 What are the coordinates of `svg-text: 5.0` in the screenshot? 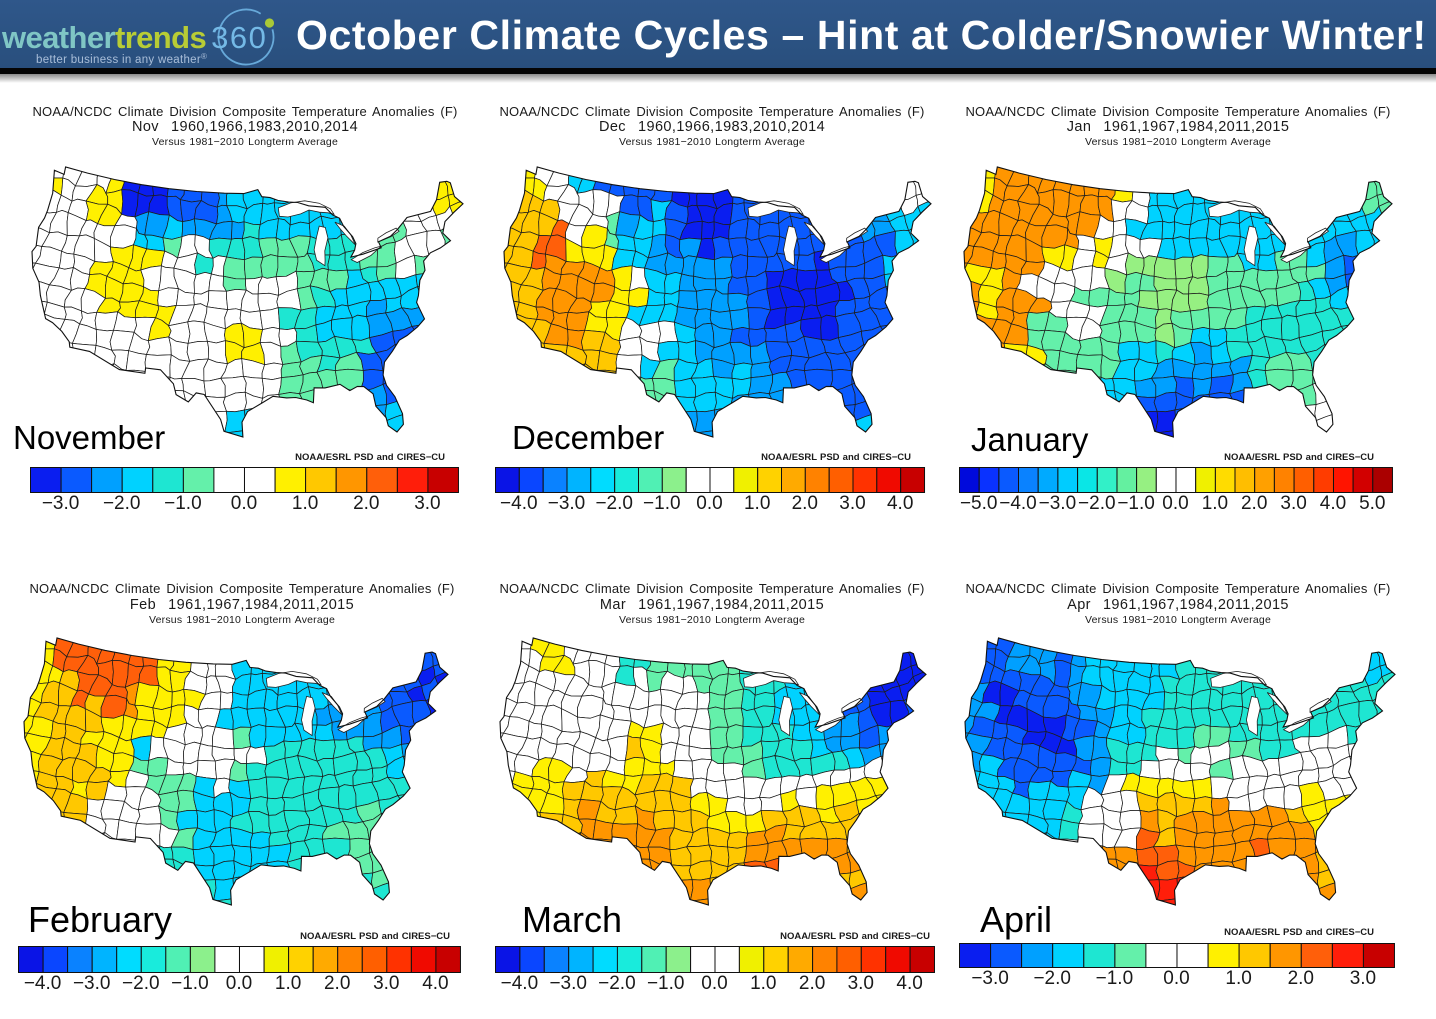 It's located at (1372, 503).